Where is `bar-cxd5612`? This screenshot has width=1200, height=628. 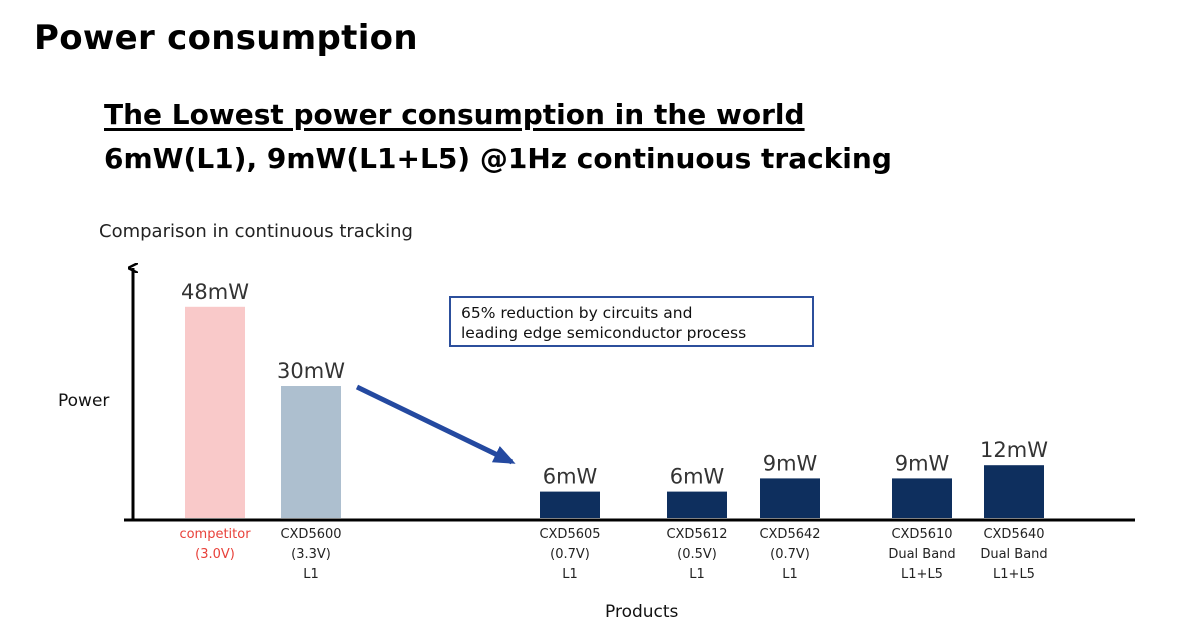 bar-cxd5612 is located at coordinates (697, 504).